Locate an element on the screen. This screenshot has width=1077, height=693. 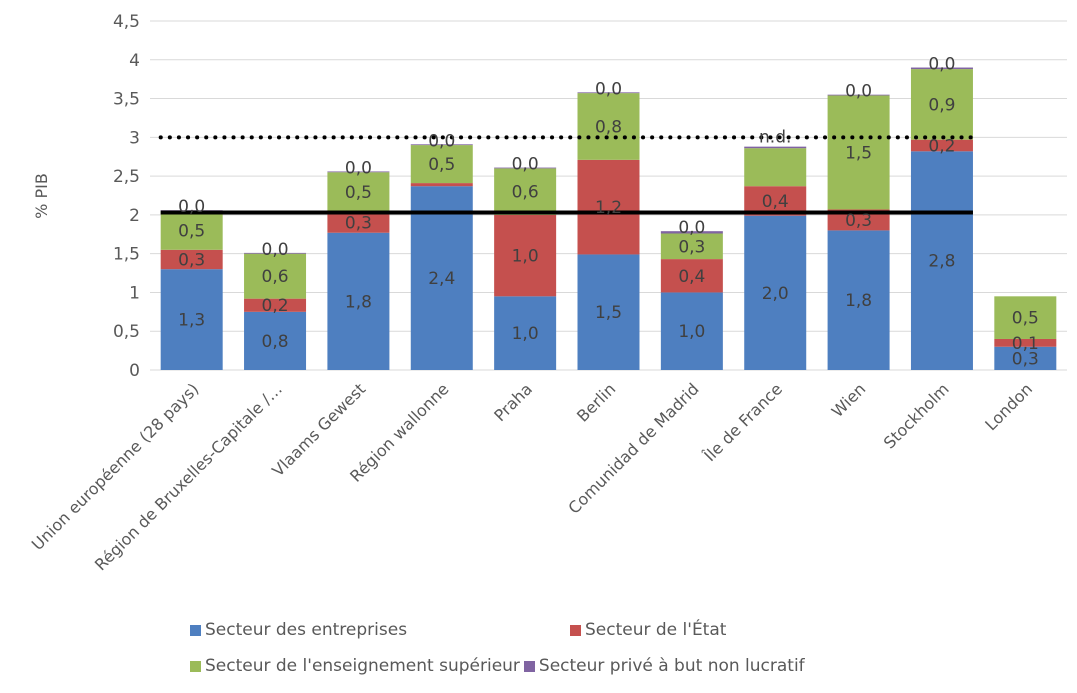
legend-item-etat: Secteur de l'État is located at coordinates (648, 630).